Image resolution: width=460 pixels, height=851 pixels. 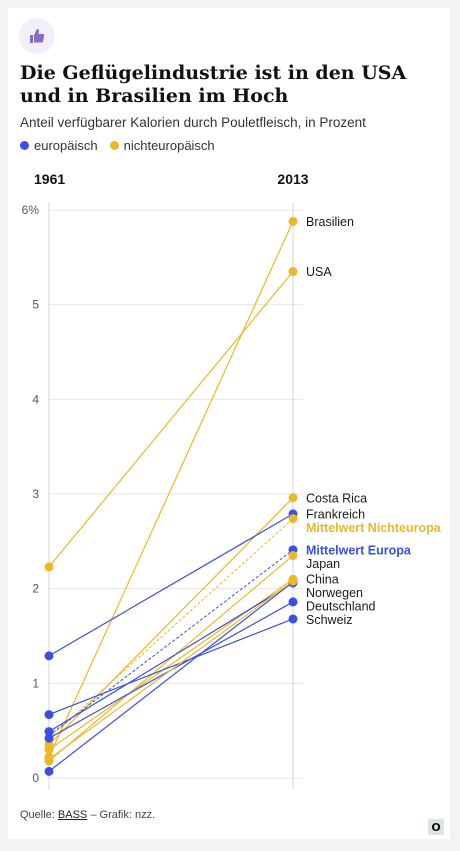 I want to click on y-tick-label: 2, so click(x=35, y=589).